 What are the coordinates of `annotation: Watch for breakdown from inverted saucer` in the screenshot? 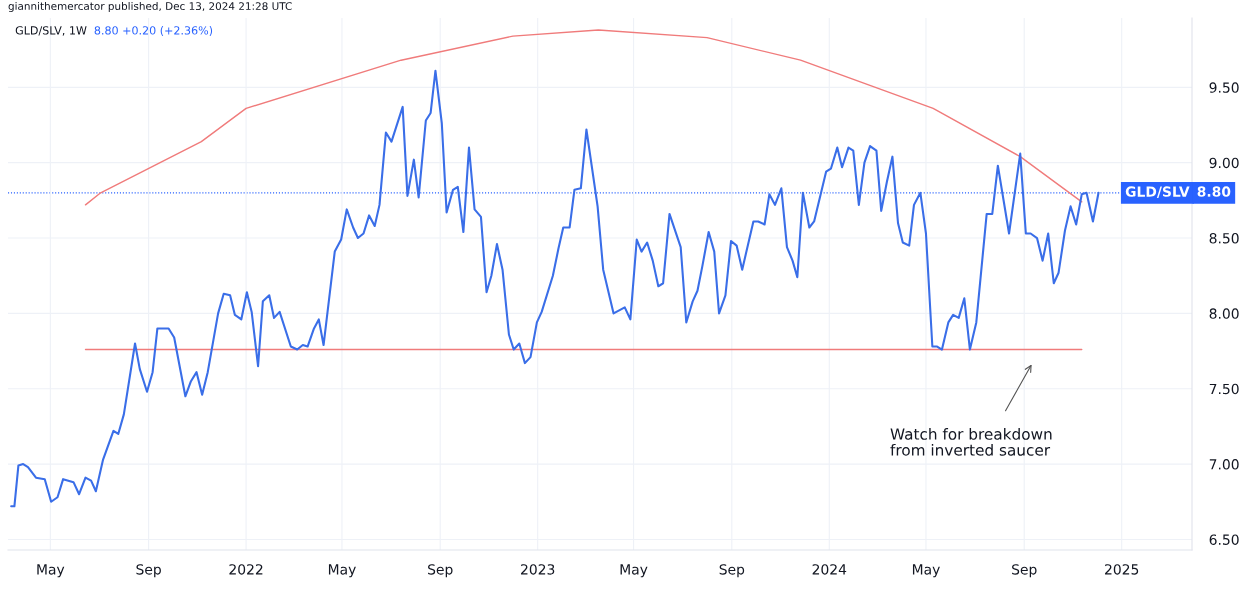 It's located at (971, 442).